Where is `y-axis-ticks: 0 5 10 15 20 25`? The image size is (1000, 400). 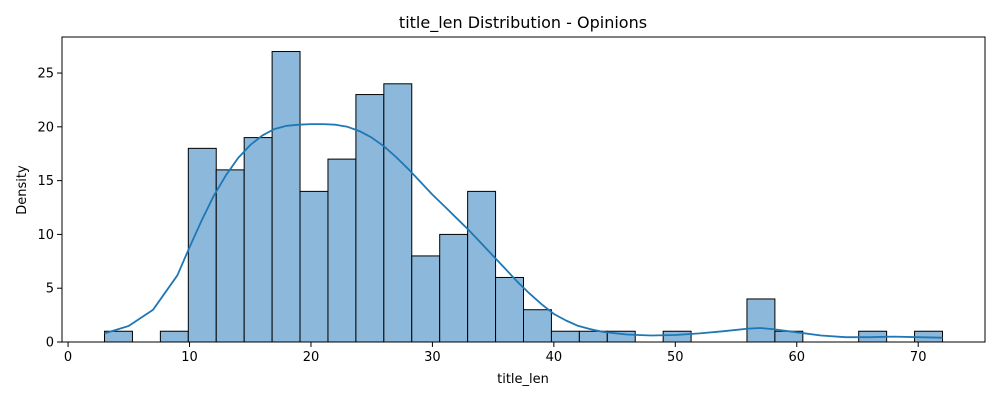 y-axis-ticks: 0 5 10 15 20 25 is located at coordinates (49, 209).